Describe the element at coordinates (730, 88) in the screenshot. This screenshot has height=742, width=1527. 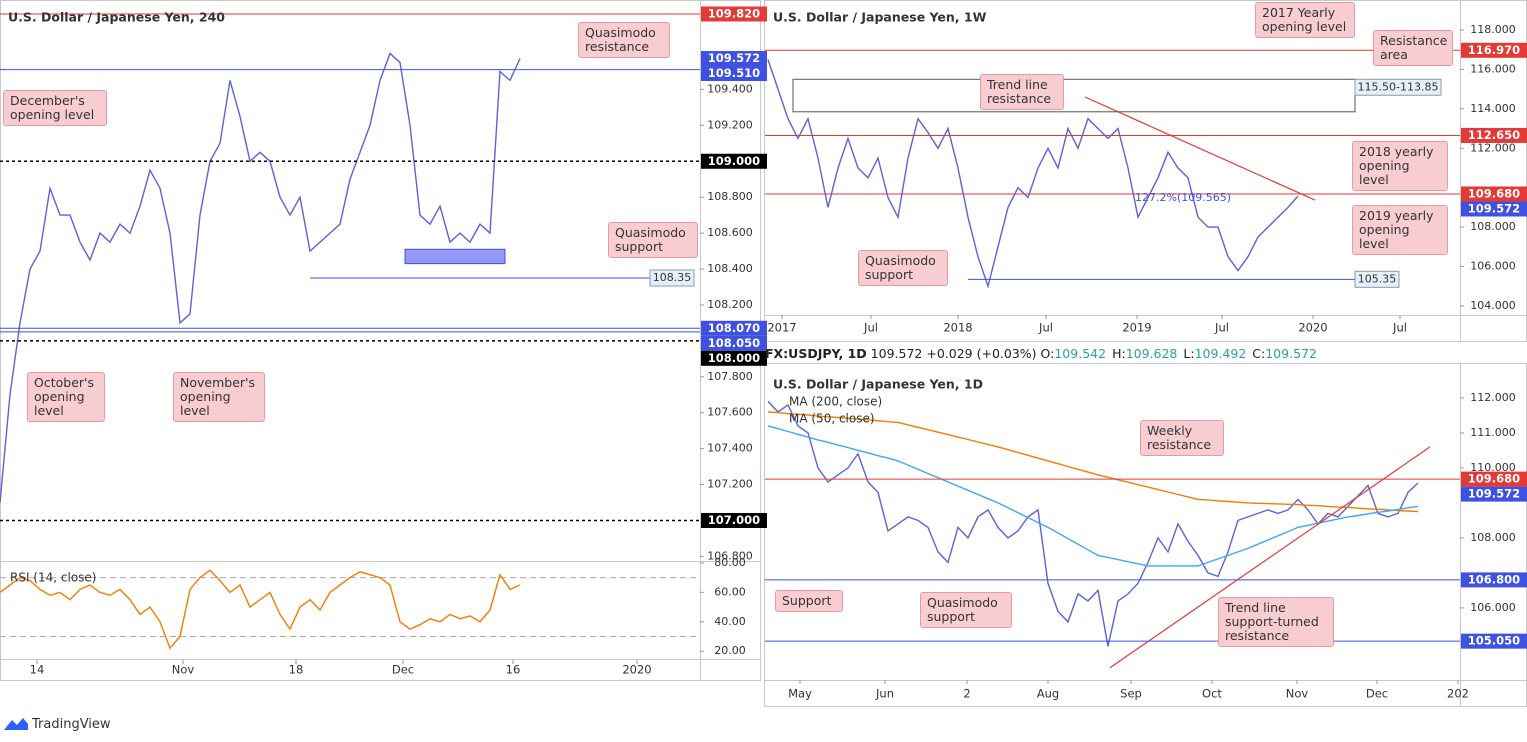
I see `y-tick-label: 109.400` at that location.